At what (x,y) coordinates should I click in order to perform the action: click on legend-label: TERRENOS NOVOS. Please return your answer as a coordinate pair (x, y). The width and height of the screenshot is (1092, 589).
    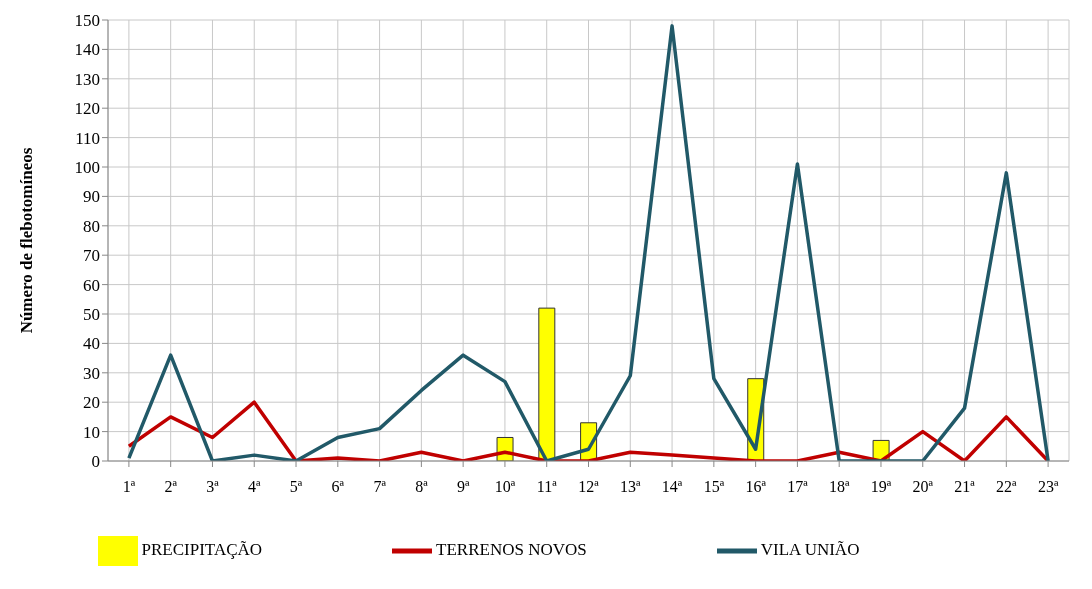
    Looking at the image, I should click on (511, 549).